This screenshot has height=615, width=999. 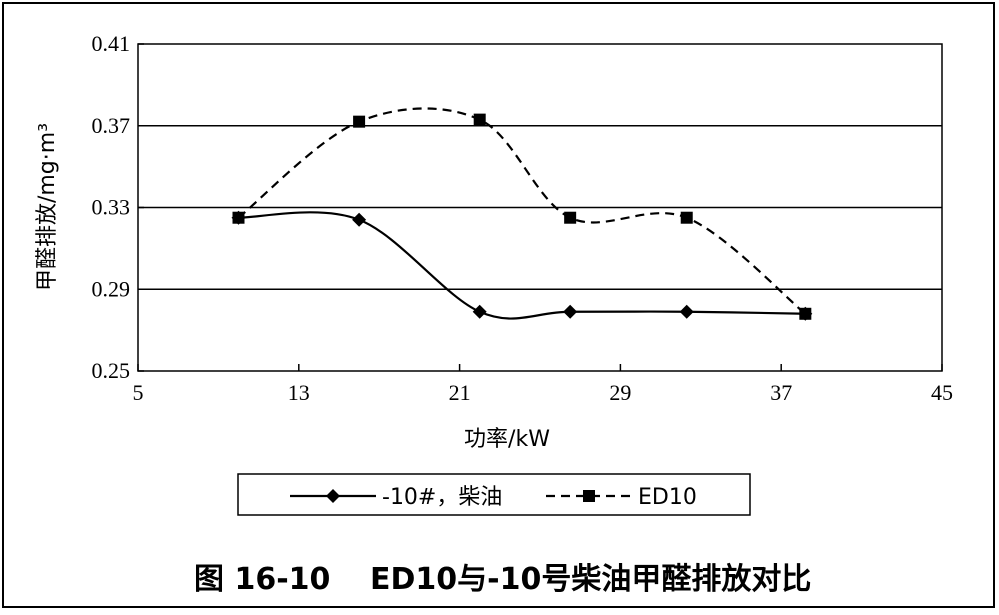 What do you see at coordinates (47, 207) in the screenshot?
I see `y-axis-title: 甲醛排放/mg·m³` at bounding box center [47, 207].